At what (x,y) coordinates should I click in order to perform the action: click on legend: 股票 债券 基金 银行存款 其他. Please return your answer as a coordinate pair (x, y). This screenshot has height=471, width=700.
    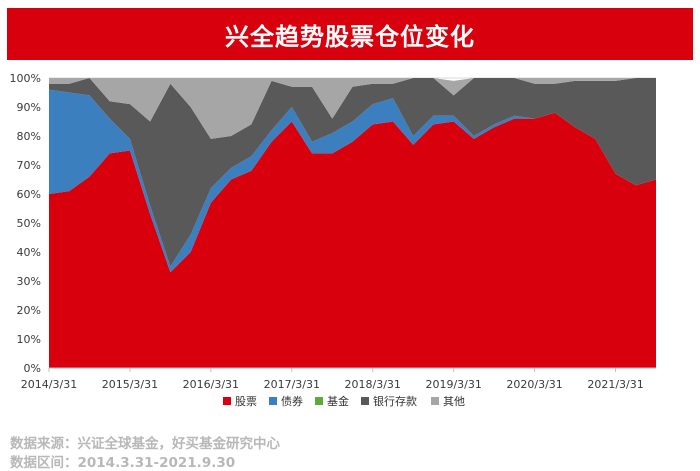
    Looking at the image, I should click on (344, 401).